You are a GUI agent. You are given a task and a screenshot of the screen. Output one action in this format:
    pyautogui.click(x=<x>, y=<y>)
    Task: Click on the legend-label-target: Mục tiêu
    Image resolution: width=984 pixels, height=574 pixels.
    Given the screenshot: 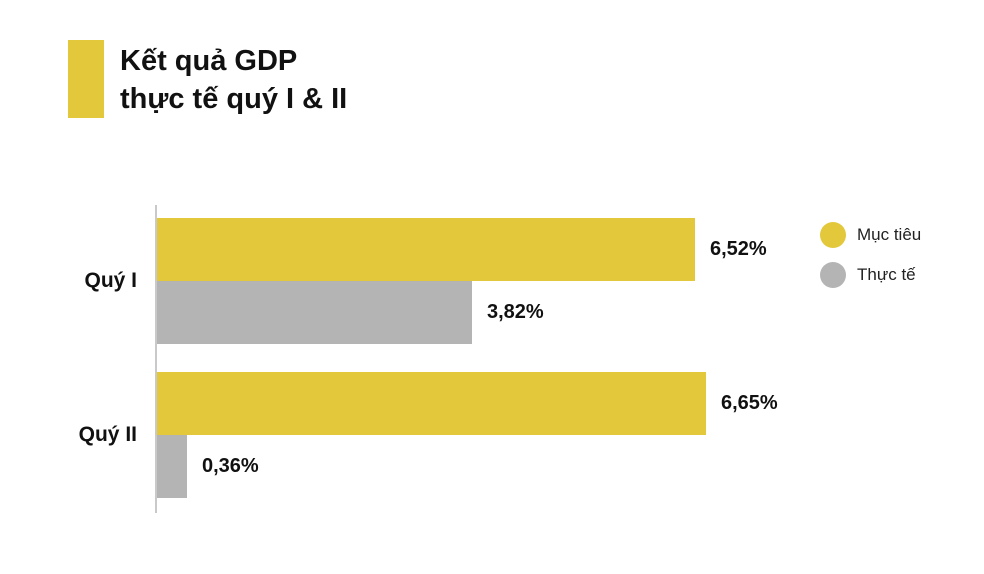 What is the action you would take?
    pyautogui.click(x=889, y=234)
    